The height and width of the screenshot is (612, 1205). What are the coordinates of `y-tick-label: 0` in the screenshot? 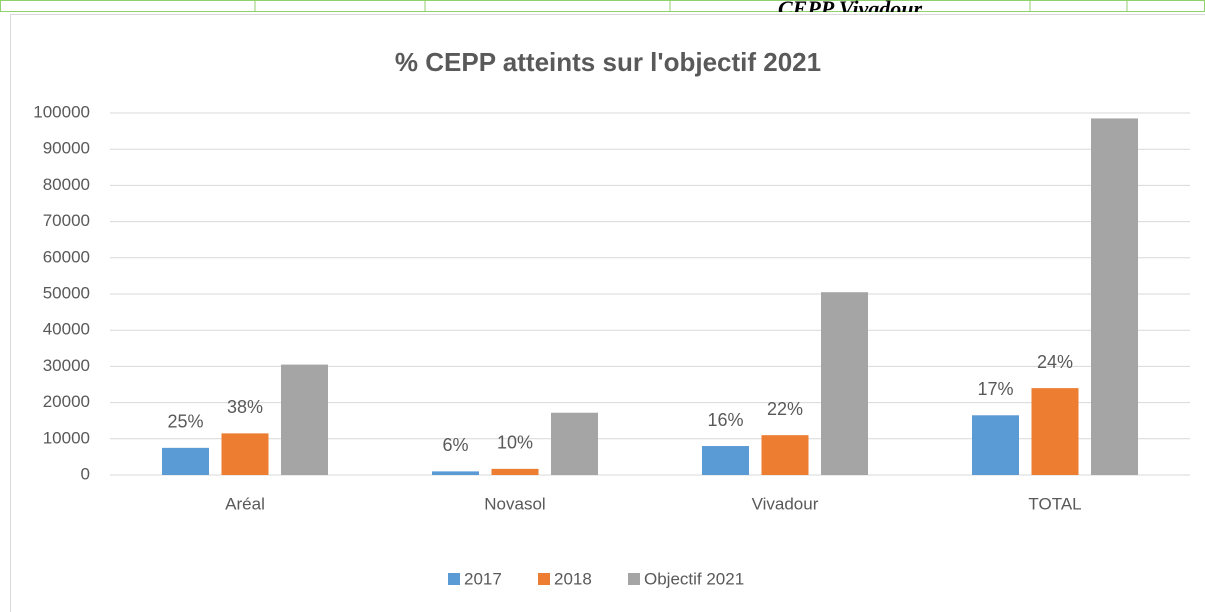 It's located at (85, 473).